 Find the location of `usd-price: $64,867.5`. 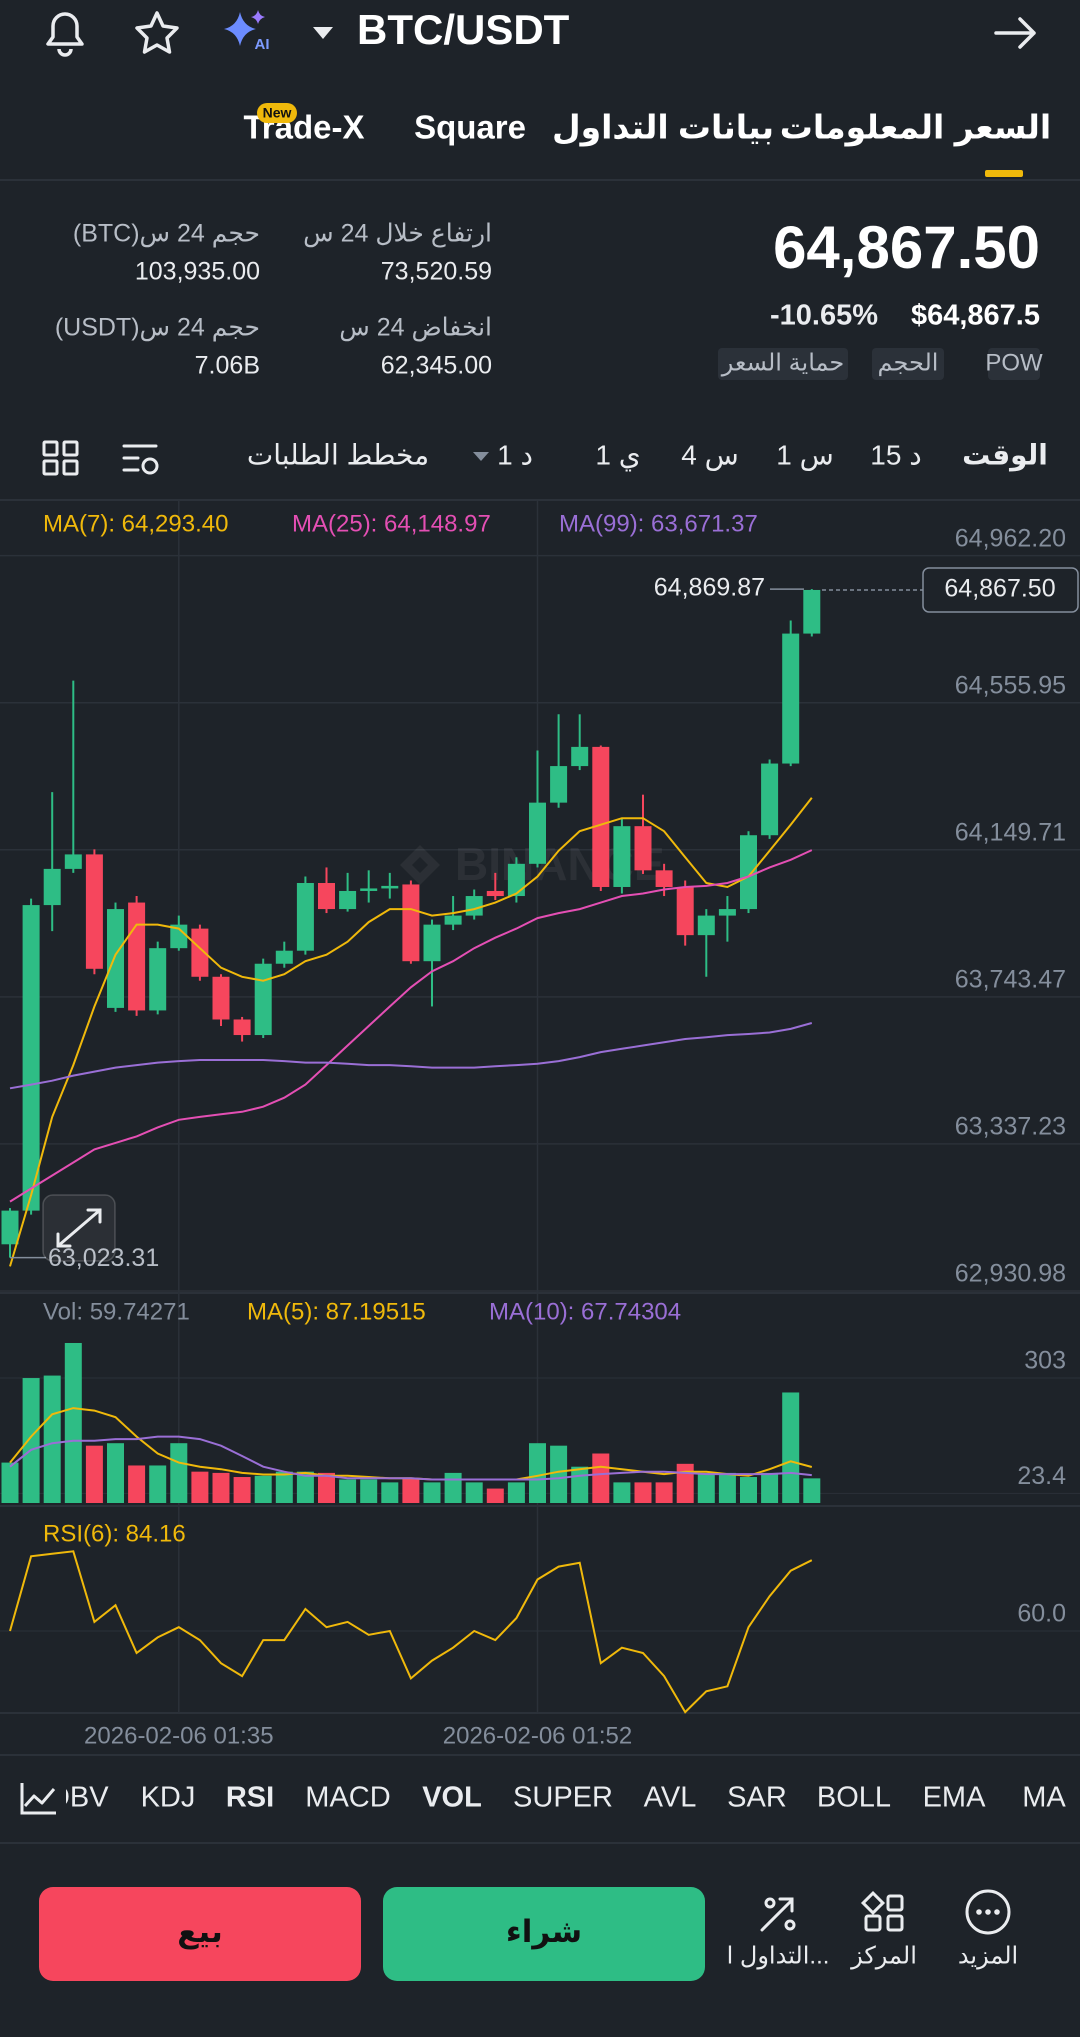

usd-price: $64,867.5 is located at coordinates (975, 316).